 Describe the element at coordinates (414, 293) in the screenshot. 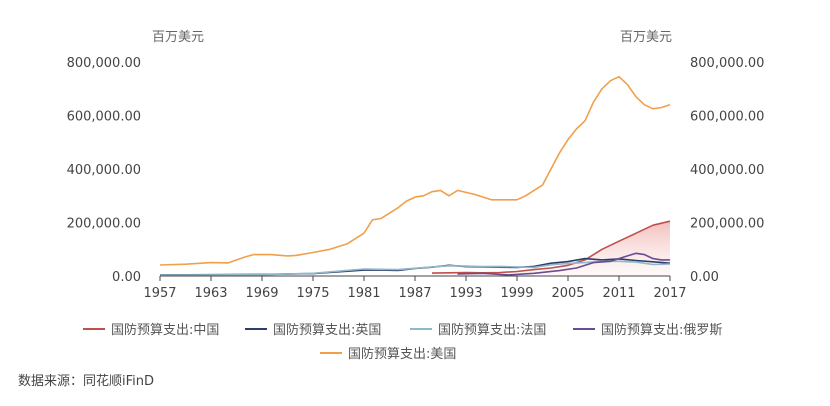

I see `x-tick-label: 1987` at that location.